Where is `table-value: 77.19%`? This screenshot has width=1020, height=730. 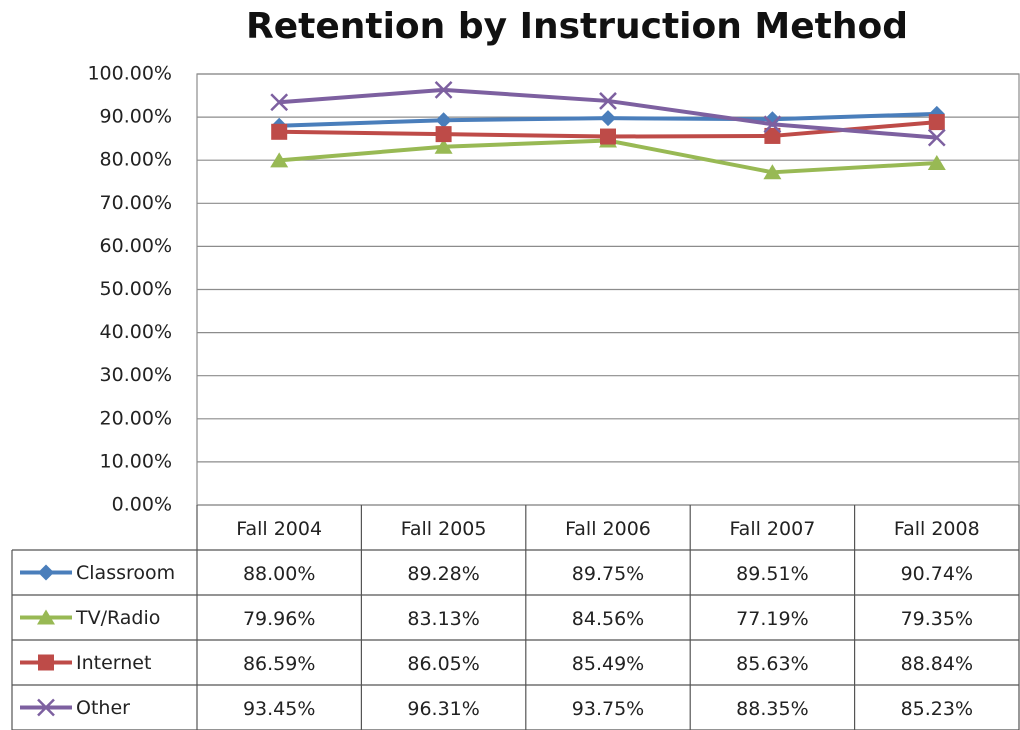
table-value: 77.19% is located at coordinates (772, 619).